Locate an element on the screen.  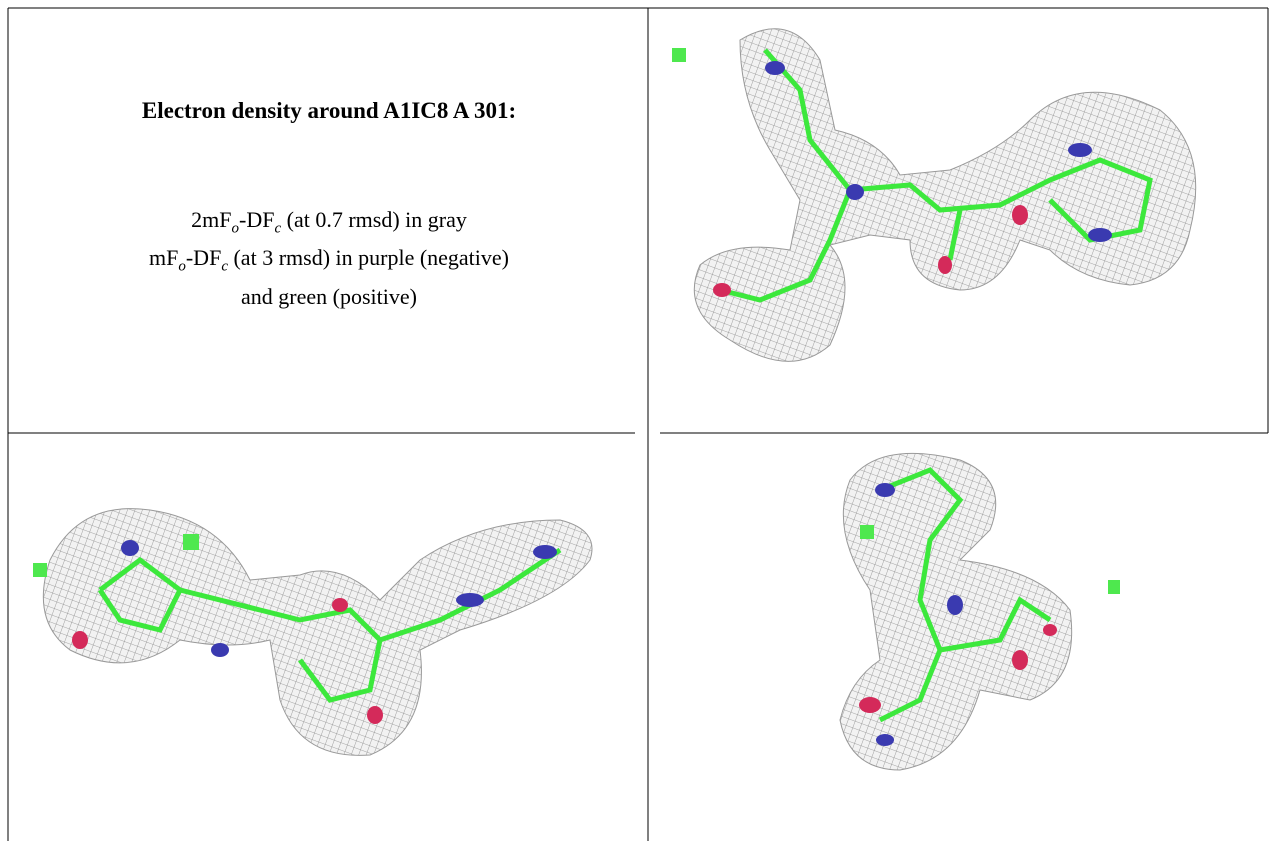
title: Electron density around A1IC8 A 301: is located at coordinates (329, 110).